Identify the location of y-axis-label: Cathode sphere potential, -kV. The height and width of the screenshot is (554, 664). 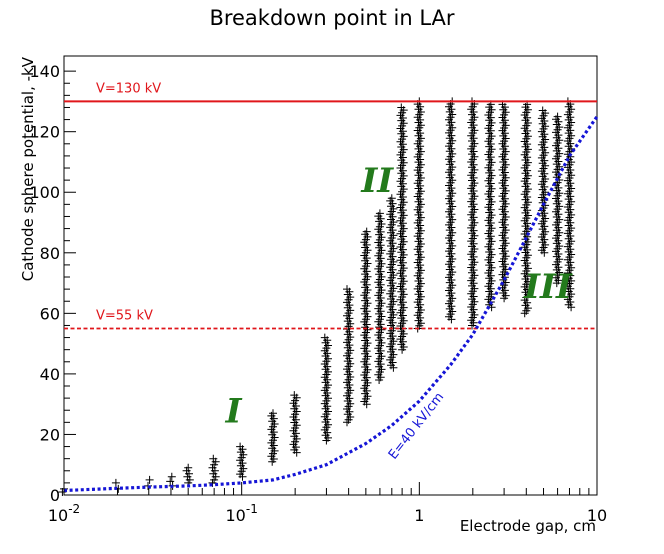
(28, 168).